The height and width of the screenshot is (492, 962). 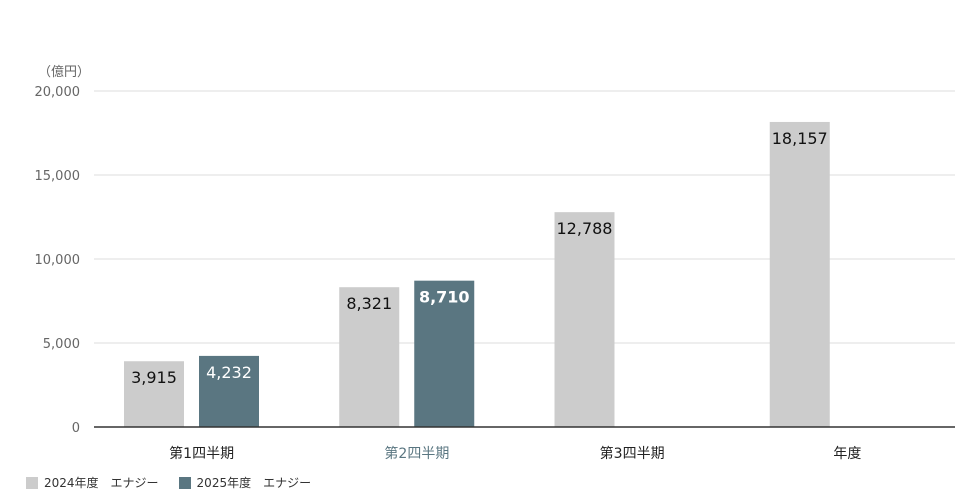 I want to click on legend-item-2025: 2025年度 エナジー, so click(x=245, y=482).